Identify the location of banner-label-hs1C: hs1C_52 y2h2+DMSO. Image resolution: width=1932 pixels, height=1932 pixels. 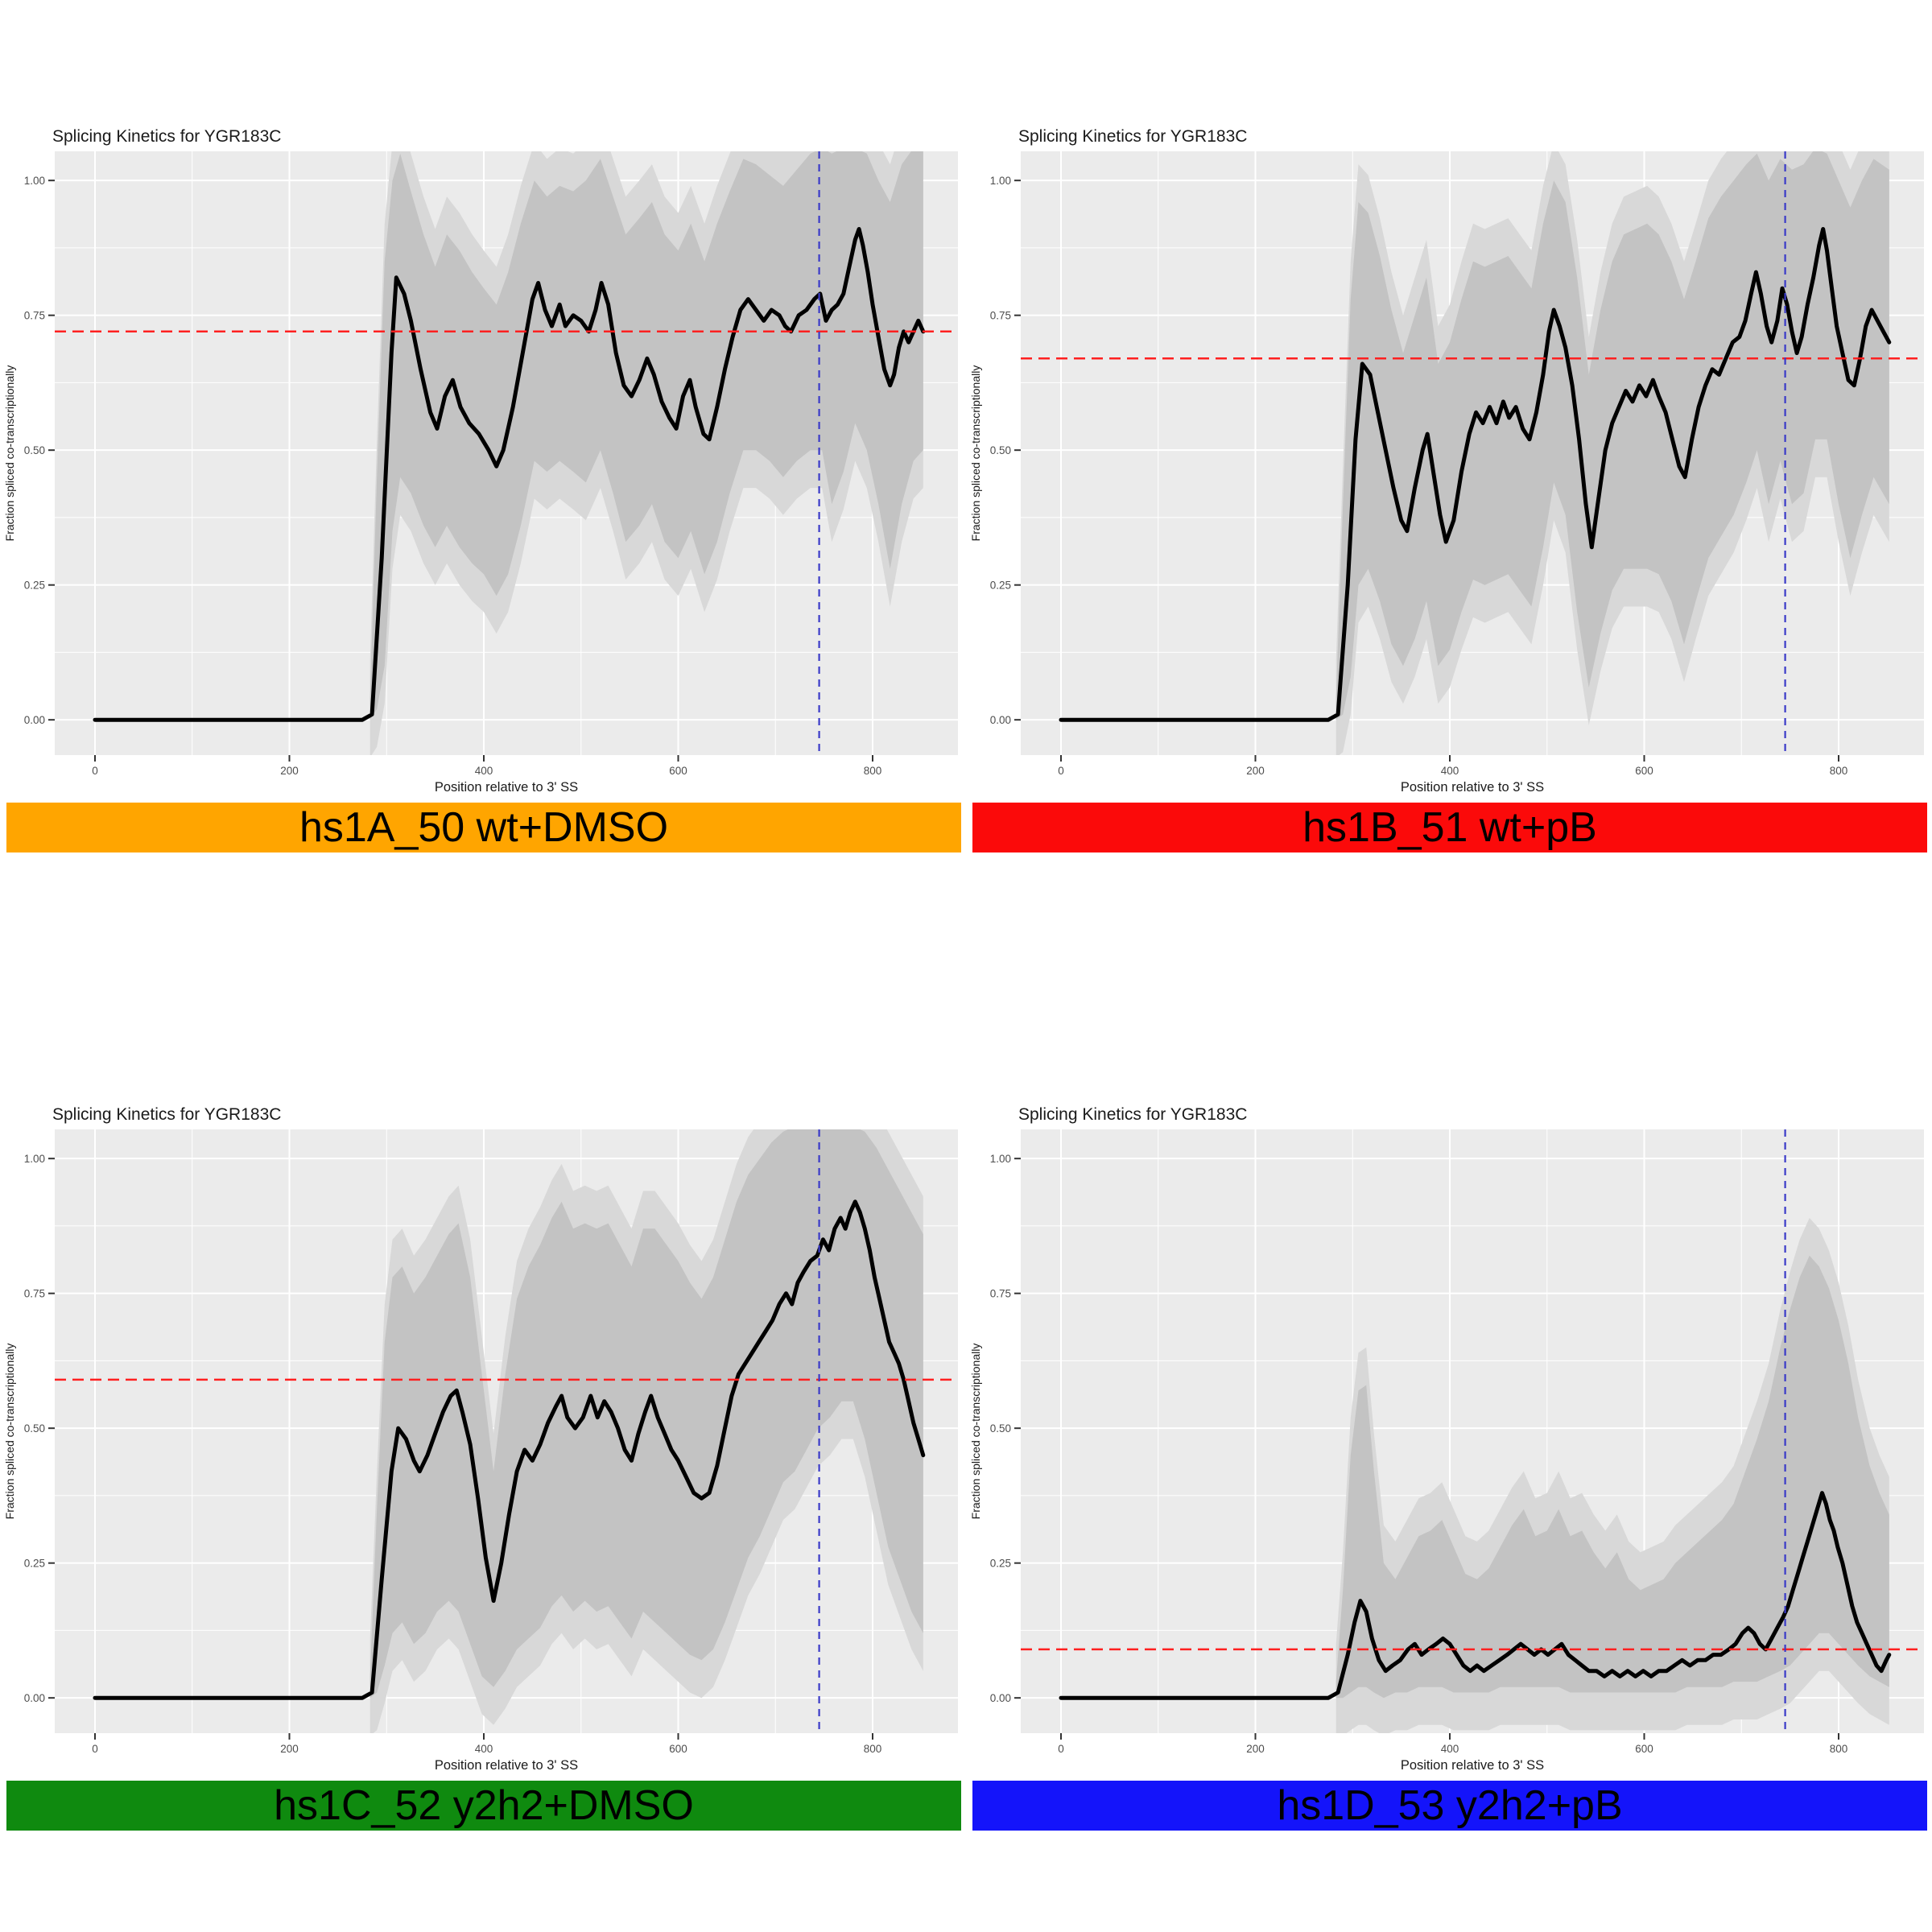
(484, 1805).